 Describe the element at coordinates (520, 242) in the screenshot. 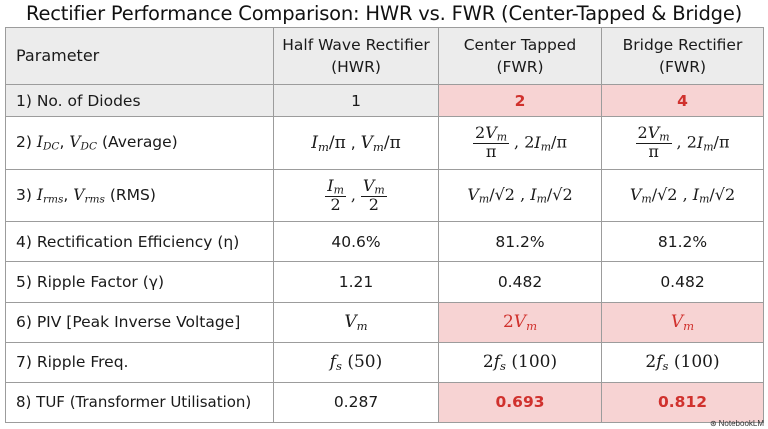

I see `cell-center-tapped: 81.2%` at that location.